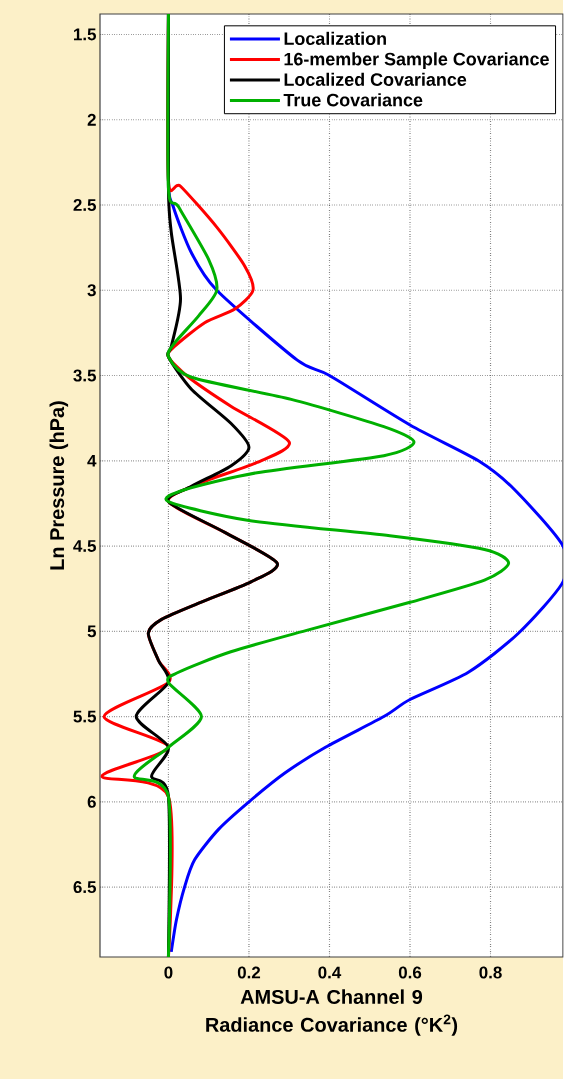 The height and width of the screenshot is (1079, 564). What do you see at coordinates (92, 290) in the screenshot?
I see `y-tick-label: 3` at bounding box center [92, 290].